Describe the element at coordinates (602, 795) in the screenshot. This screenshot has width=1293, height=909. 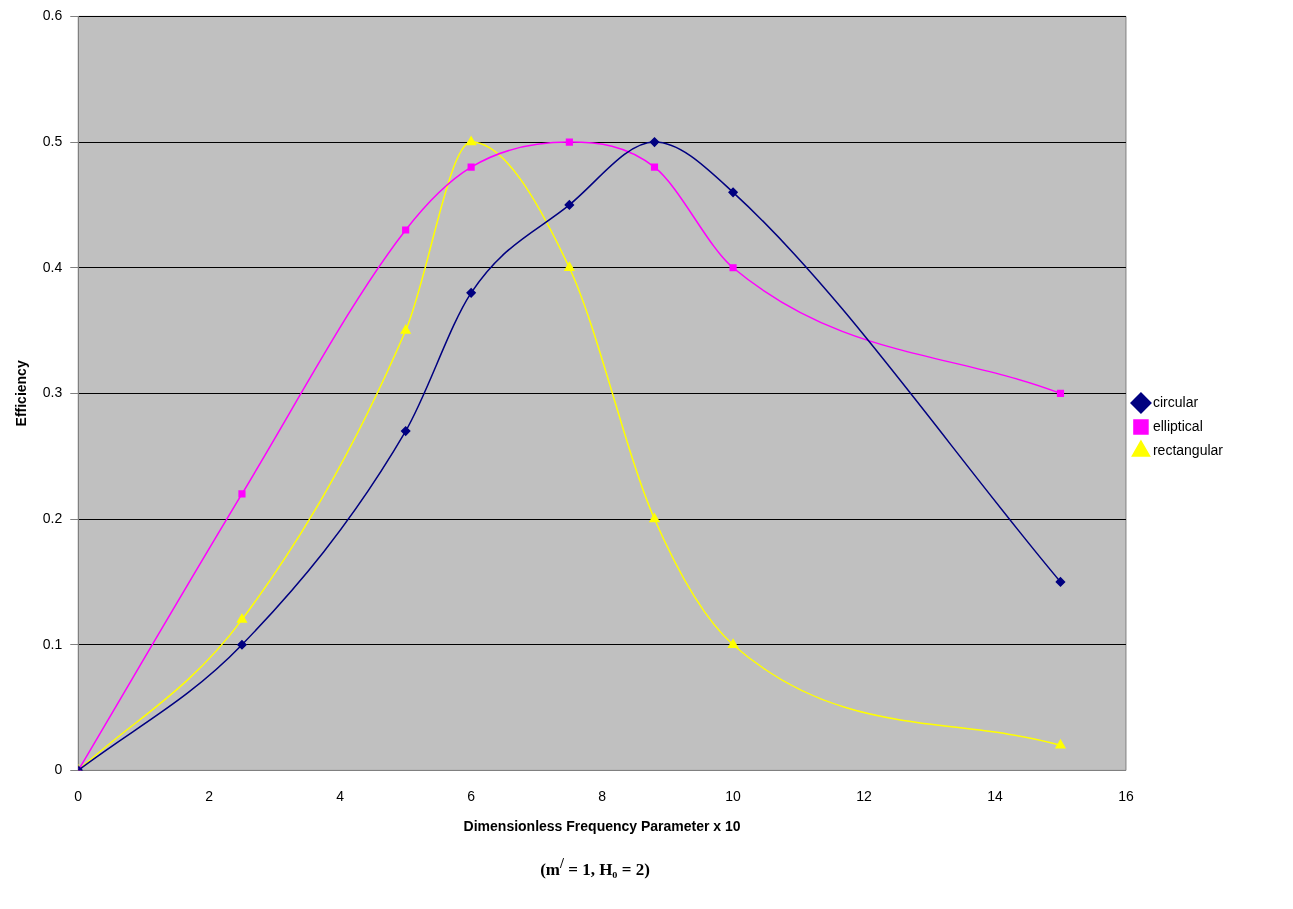
I see `x-tick-label: 8` at that location.